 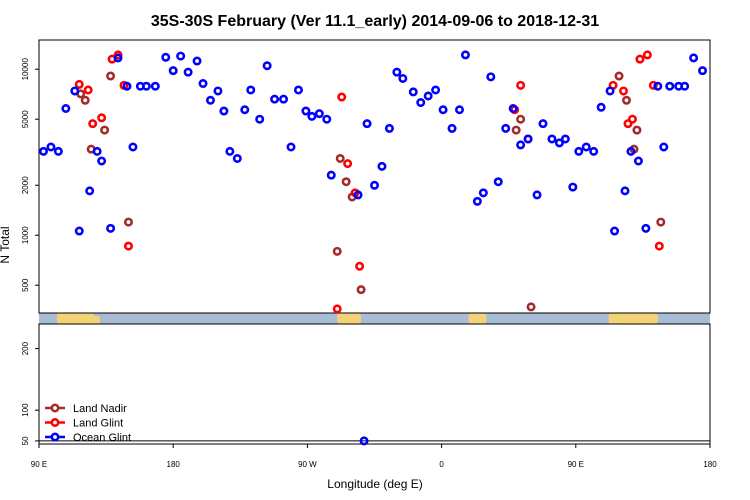 I want to click on legend-label: Land Nadir, so click(x=100, y=409).